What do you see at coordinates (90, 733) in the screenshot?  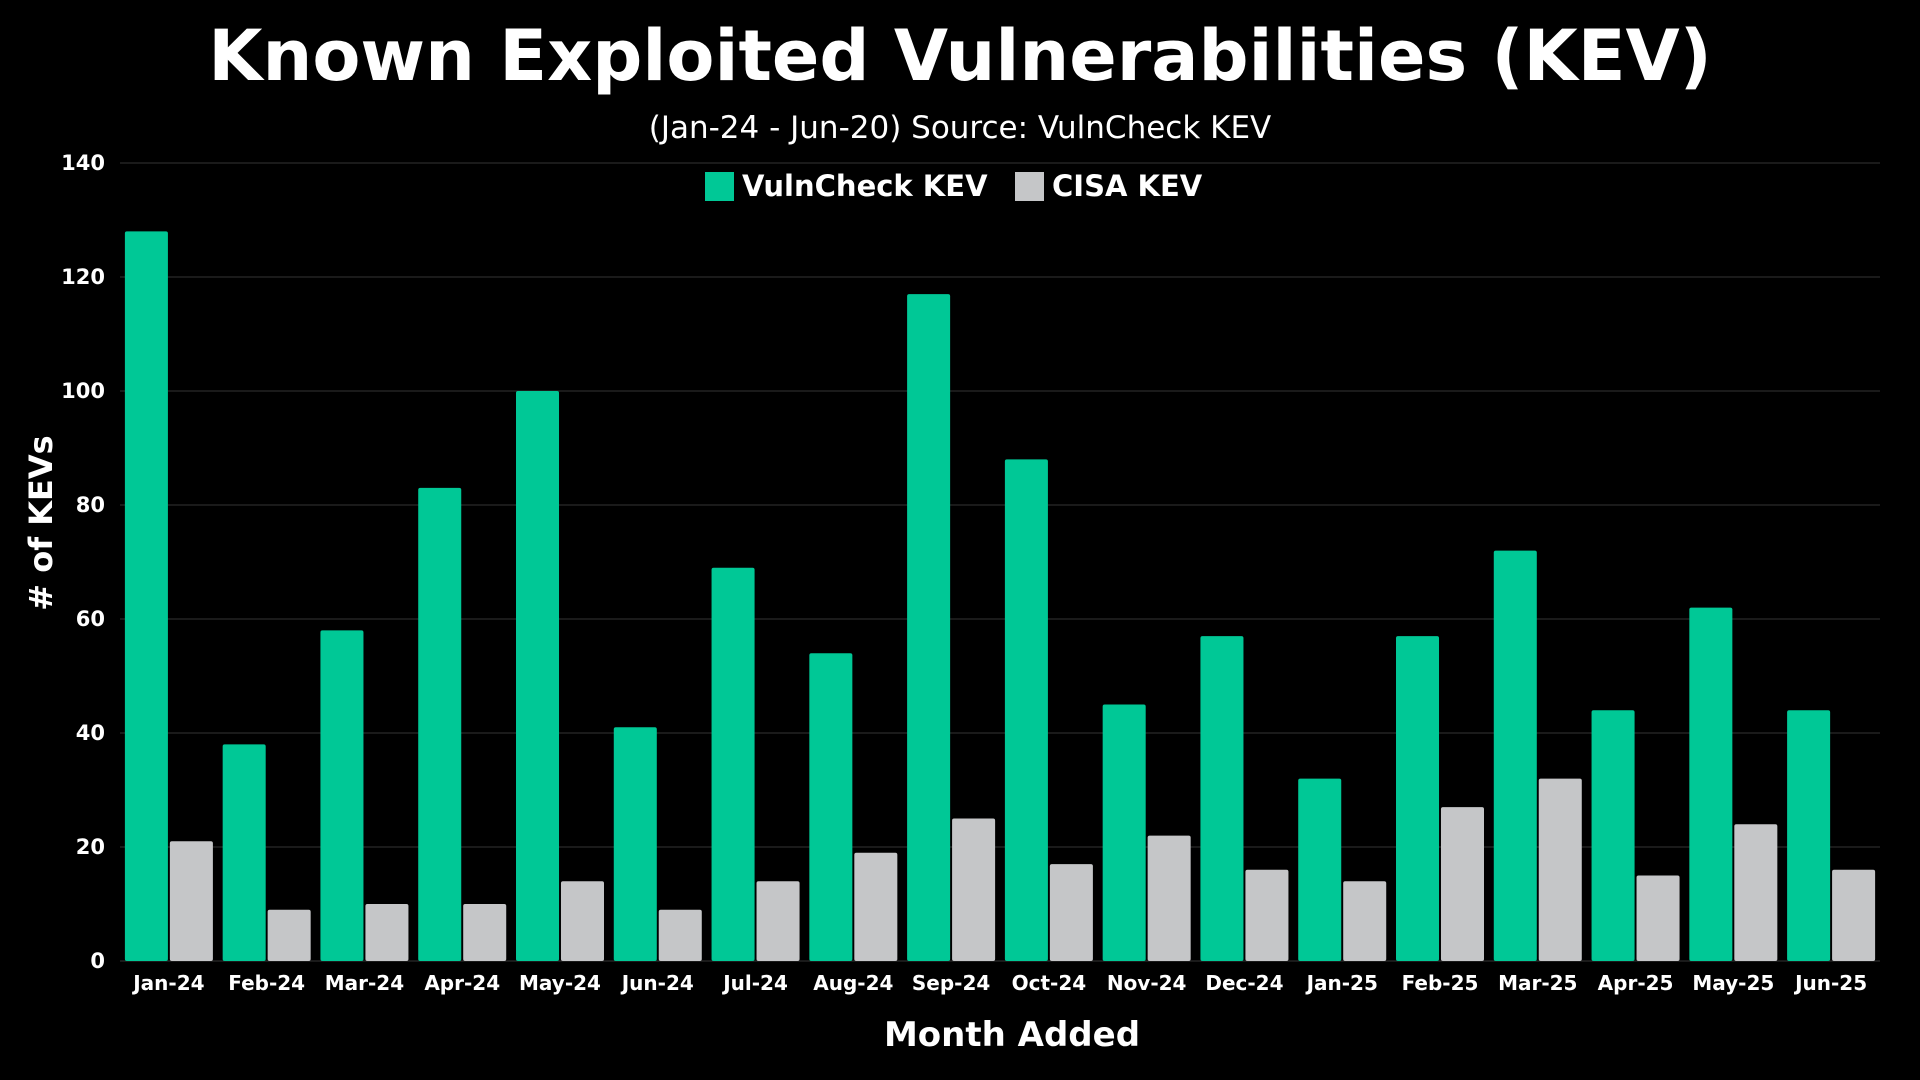 I see `y-tick-label: 40` at bounding box center [90, 733].